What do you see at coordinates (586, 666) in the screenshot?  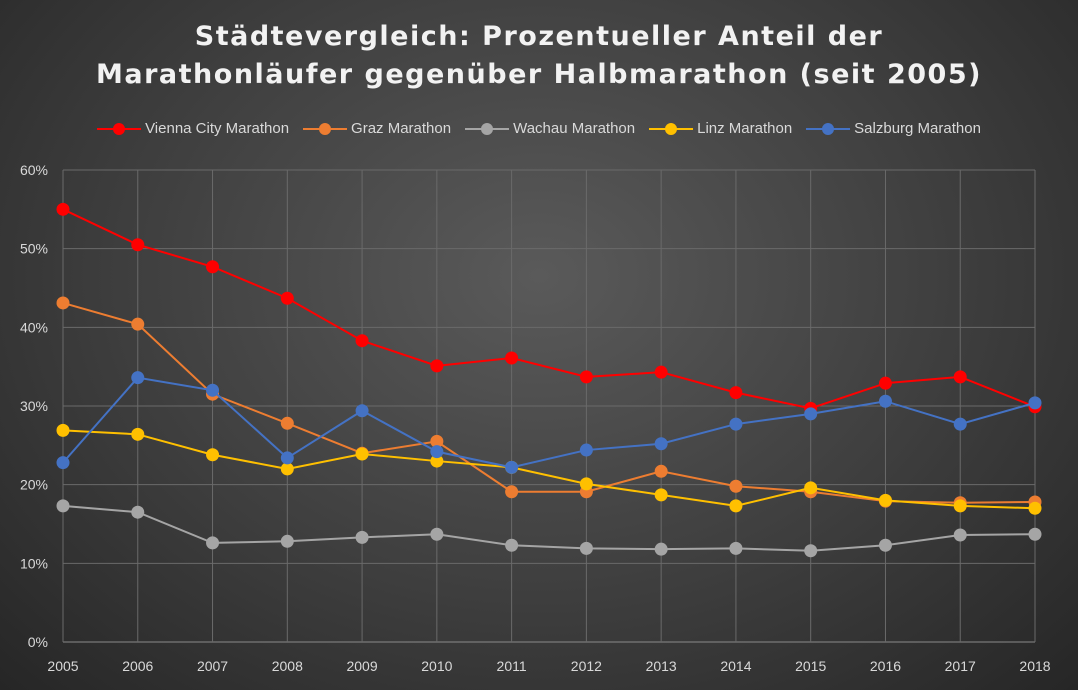 I see `x-tick-label: 2012` at bounding box center [586, 666].